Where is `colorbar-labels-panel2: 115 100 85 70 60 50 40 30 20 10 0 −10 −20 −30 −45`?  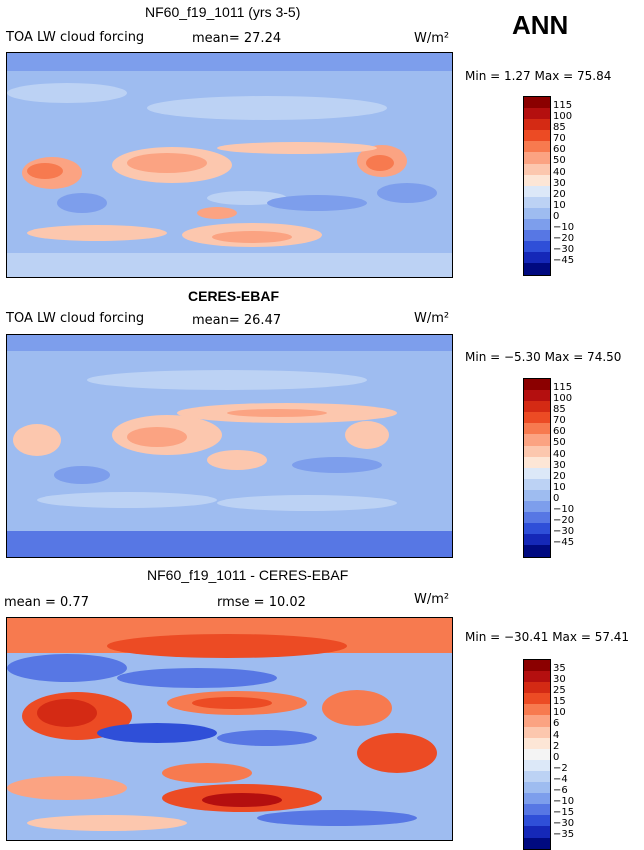 colorbar-labels-panel2: 115 100 85 70 60 50 40 30 20 10 0 −10 −20 −30 −45 is located at coordinates (563, 465).